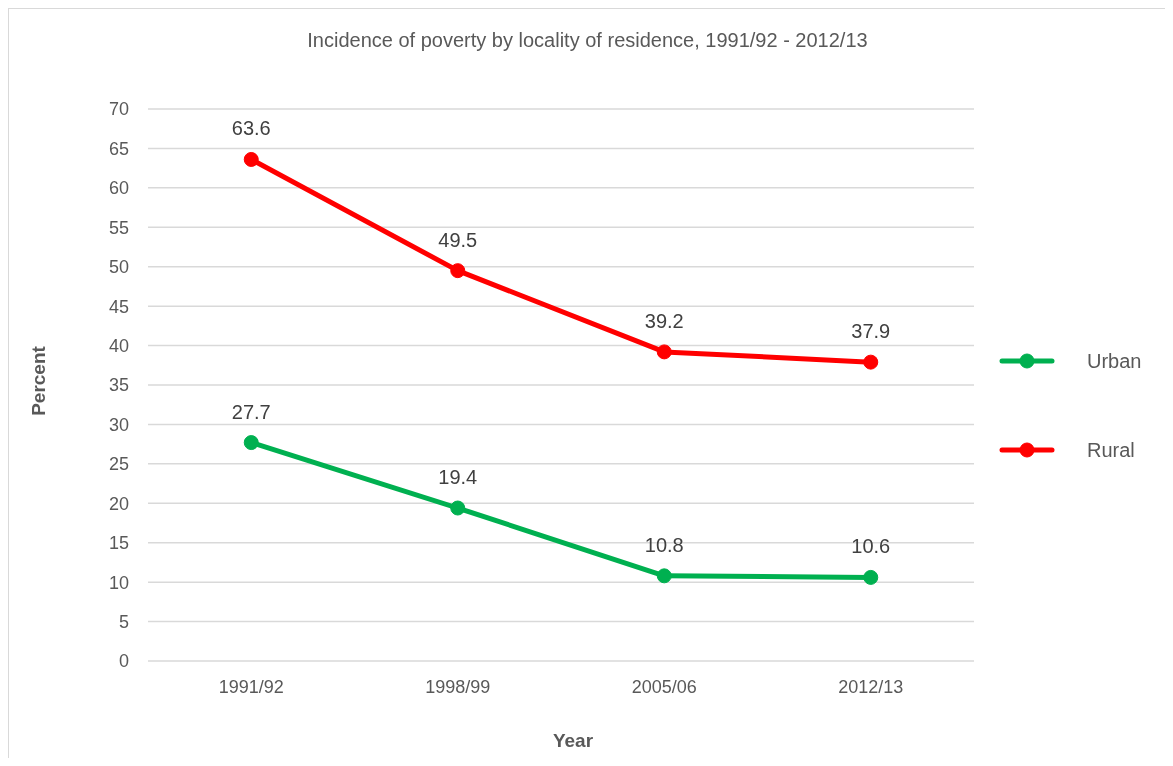  I want to click on x-tick-label: 1998/99, so click(458, 686).